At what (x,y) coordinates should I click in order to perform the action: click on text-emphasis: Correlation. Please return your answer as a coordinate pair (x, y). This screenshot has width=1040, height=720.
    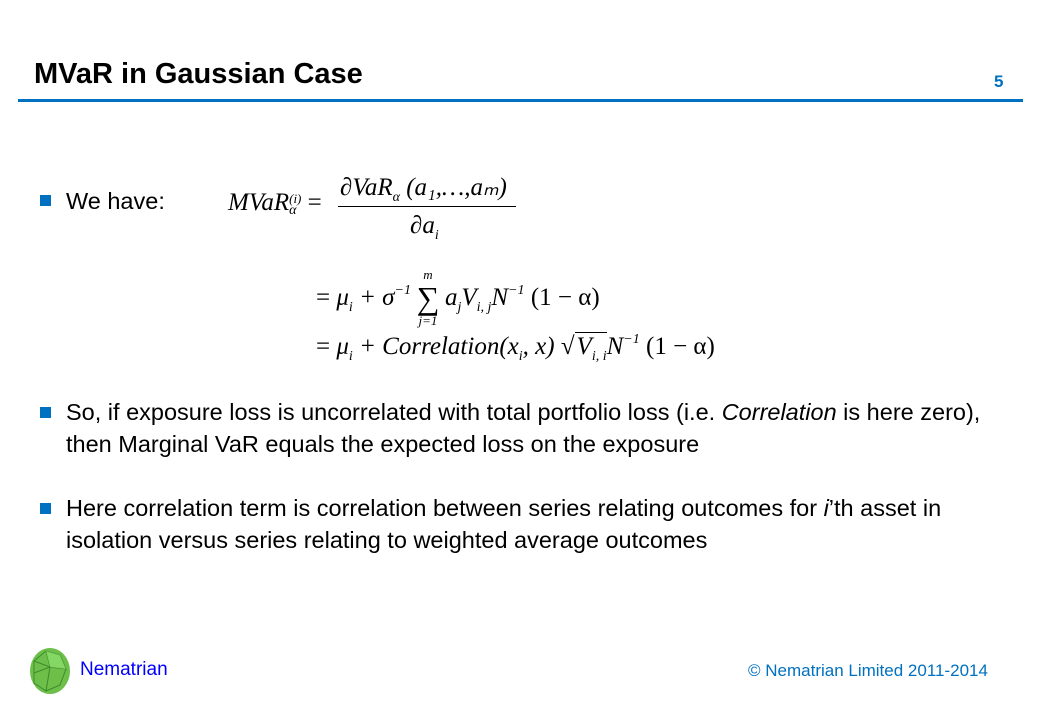
    Looking at the image, I should click on (779, 412).